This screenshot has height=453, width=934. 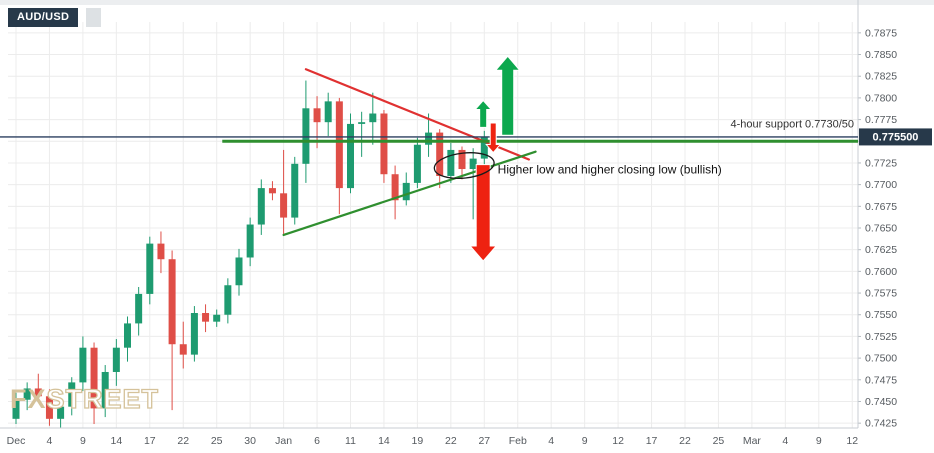 What do you see at coordinates (792, 124) in the screenshot?
I see `support-level-label: 4-hour support 0.7730/50` at bounding box center [792, 124].